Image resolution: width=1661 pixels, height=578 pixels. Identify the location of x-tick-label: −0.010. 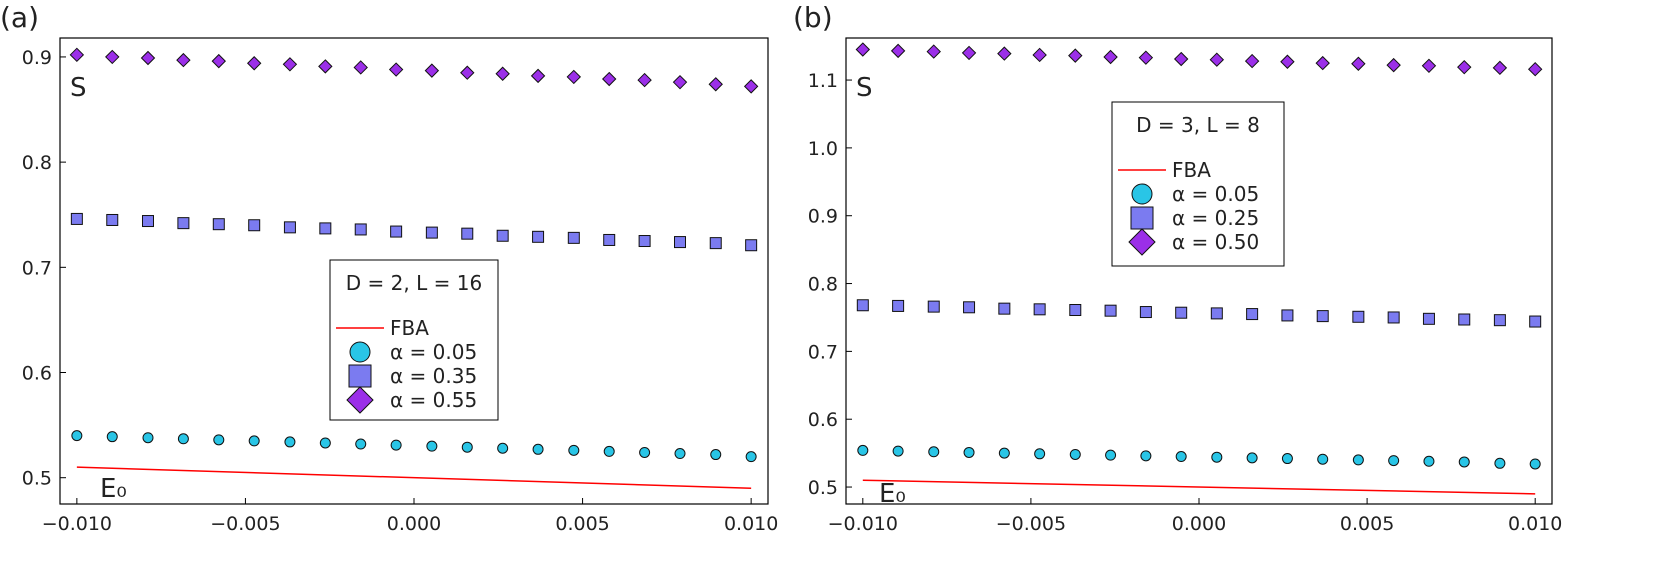
(77, 524).